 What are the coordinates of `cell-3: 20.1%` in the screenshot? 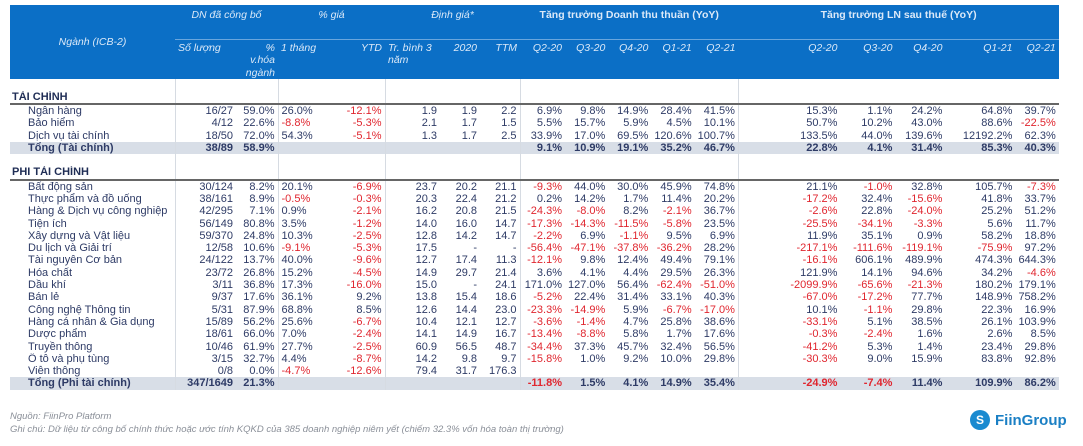 It's located at (303, 186).